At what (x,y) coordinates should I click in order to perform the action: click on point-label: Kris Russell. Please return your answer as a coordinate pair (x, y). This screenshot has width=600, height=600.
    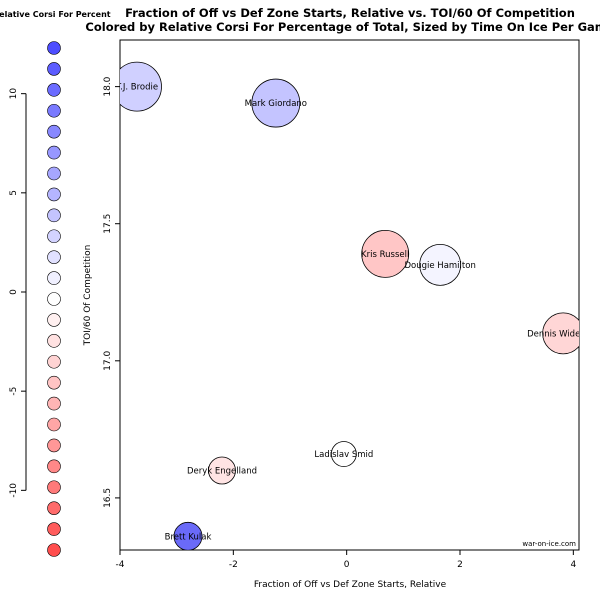
    Looking at the image, I should click on (385, 255).